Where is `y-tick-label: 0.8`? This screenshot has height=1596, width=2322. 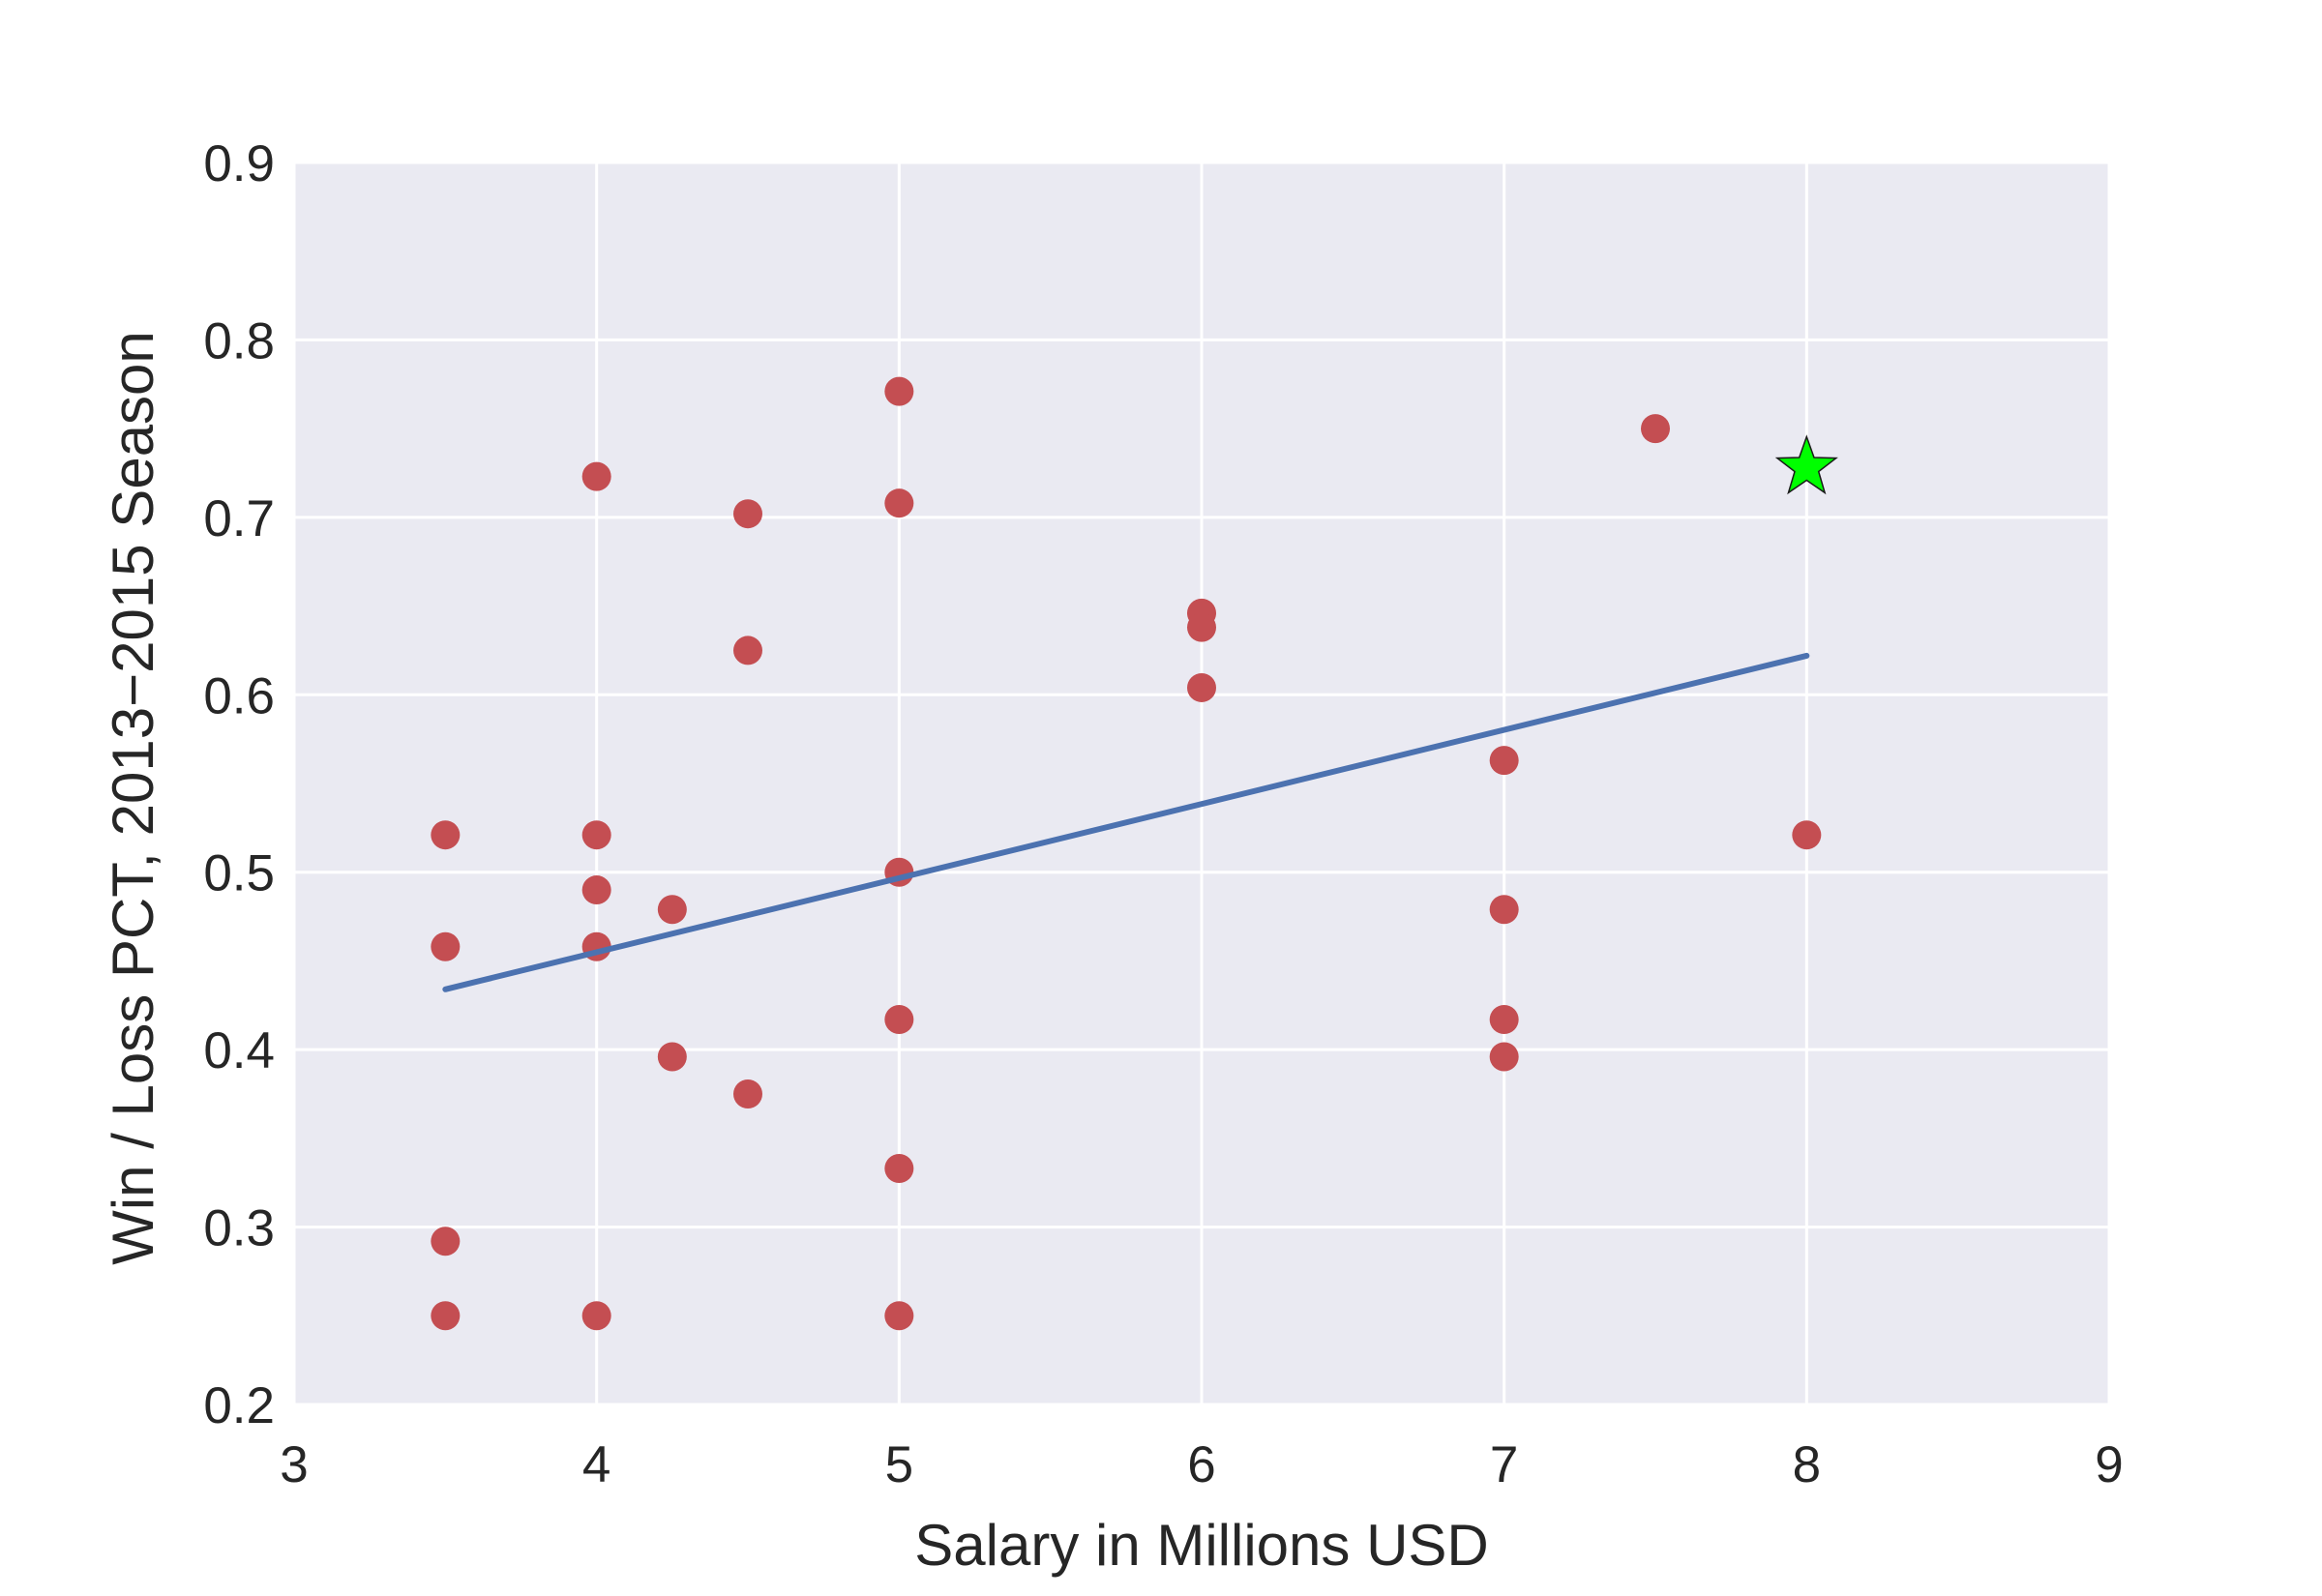
y-tick-label: 0.8 is located at coordinates (239, 340).